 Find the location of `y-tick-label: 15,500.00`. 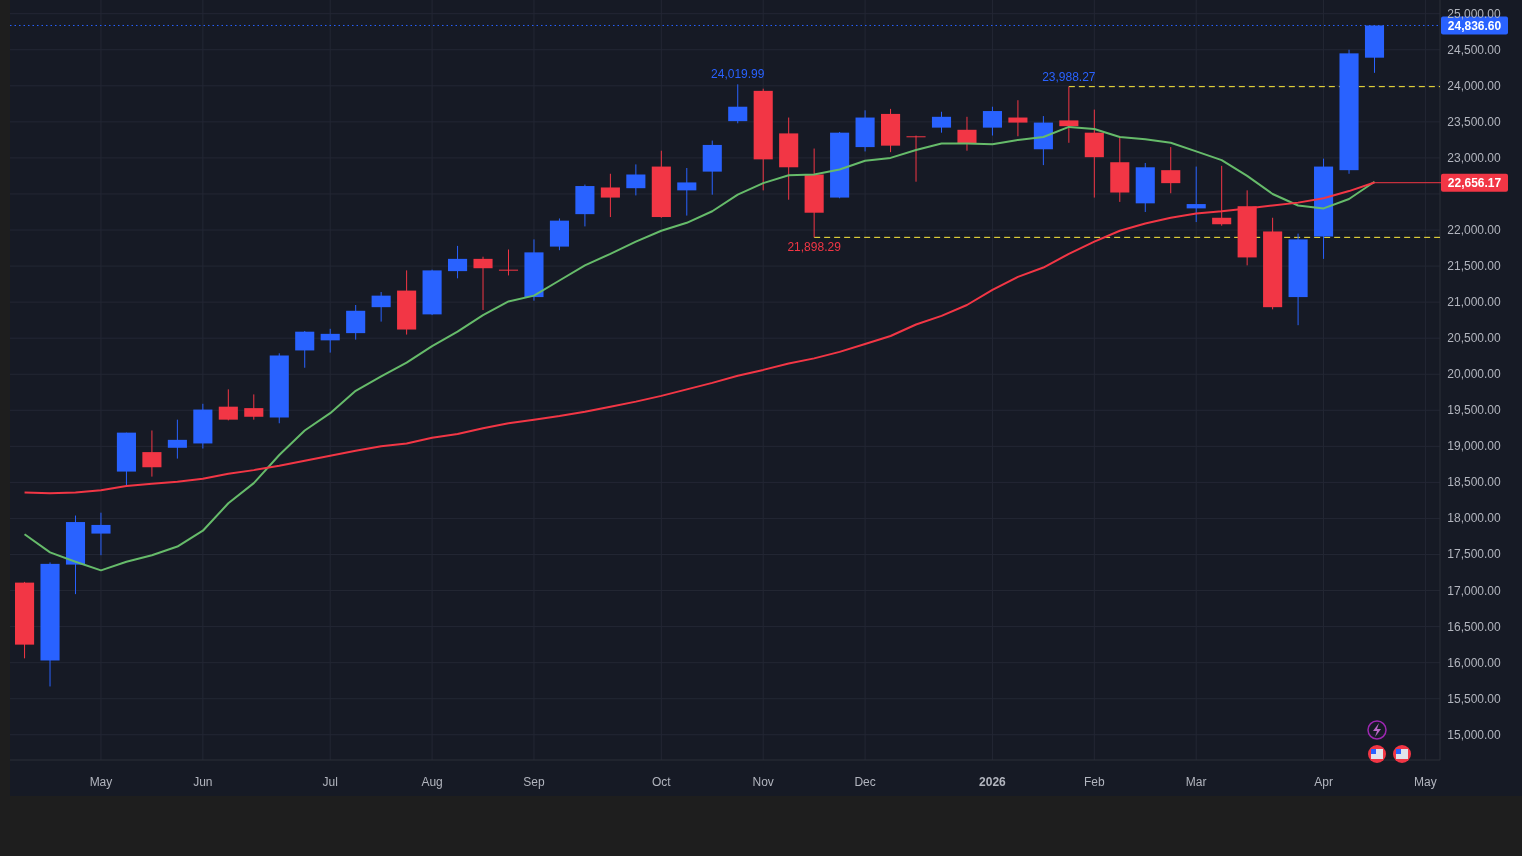

y-tick-label: 15,500.00 is located at coordinates (1474, 698).